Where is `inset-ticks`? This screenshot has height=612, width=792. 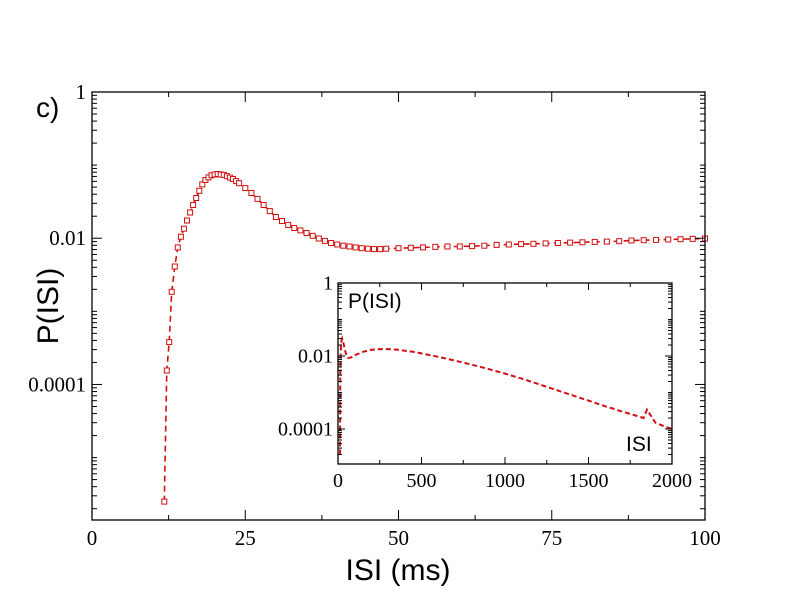 inset-ticks is located at coordinates (505, 373).